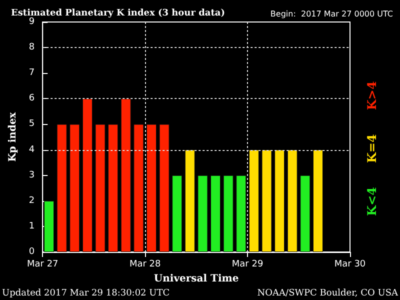 The image size is (400, 300). I want to click on y-axis-title: Kp index, so click(13, 136).